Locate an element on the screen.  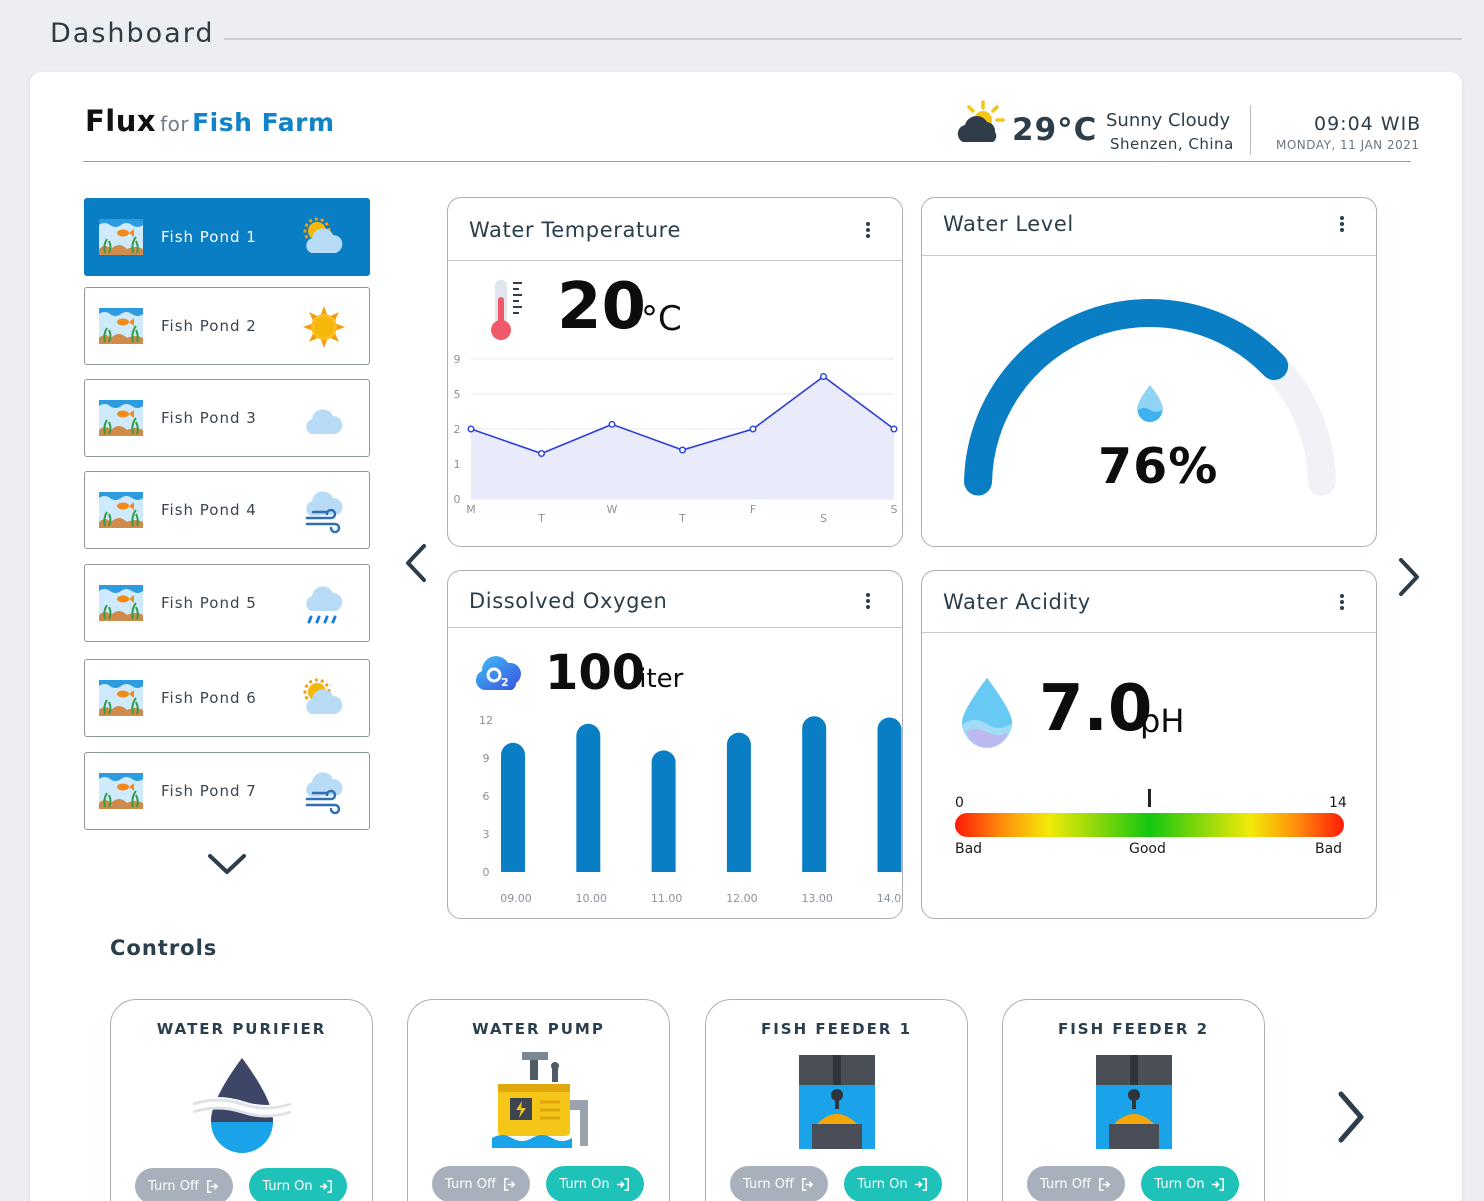
chevron-left-icon is located at coordinates (416, 563).